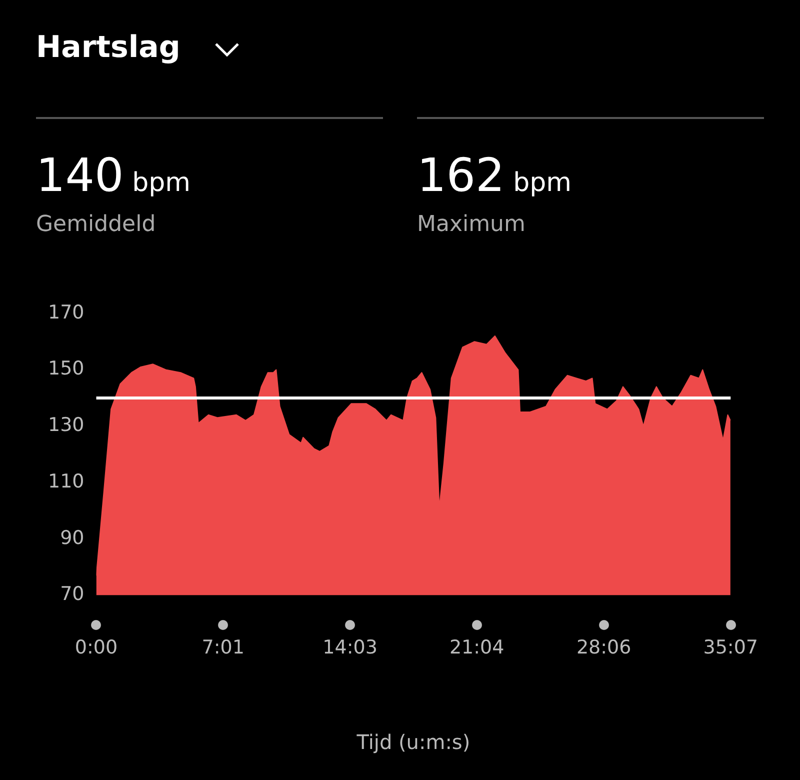 The height and width of the screenshot is (780, 800). Describe the element at coordinates (494, 175) in the screenshot. I see `text: 162 bpm` at that location.